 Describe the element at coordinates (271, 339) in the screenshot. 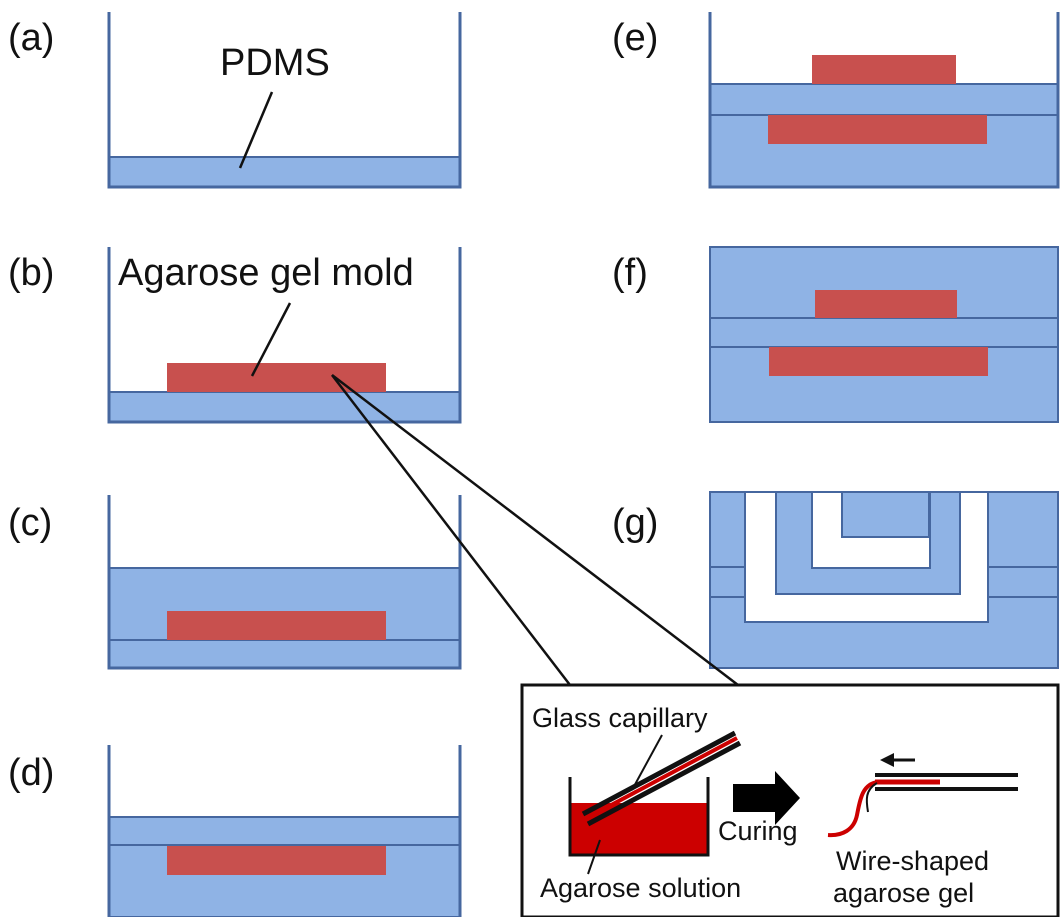

I see `gel-mold-leader-line` at that location.